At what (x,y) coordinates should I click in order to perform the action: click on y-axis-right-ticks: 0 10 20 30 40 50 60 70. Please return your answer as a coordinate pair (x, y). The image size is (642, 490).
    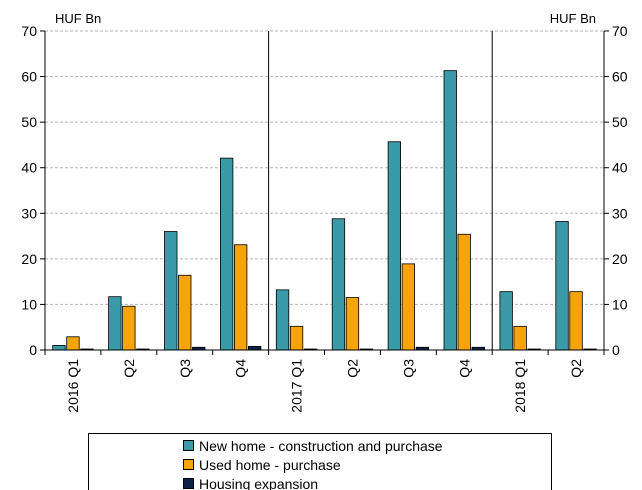
    Looking at the image, I should click on (616, 190).